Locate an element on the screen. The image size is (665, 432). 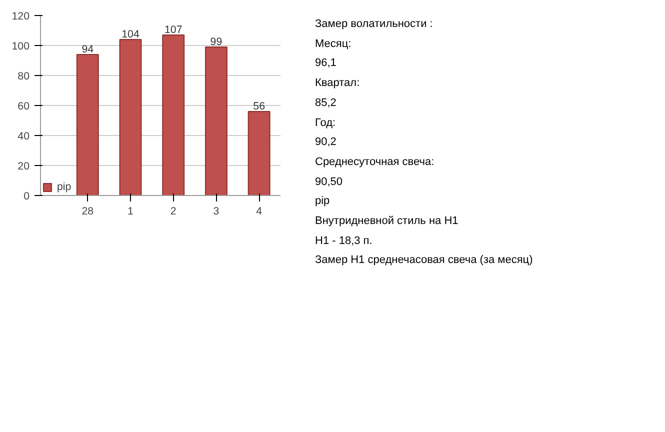
data-label: 56 is located at coordinates (259, 106).